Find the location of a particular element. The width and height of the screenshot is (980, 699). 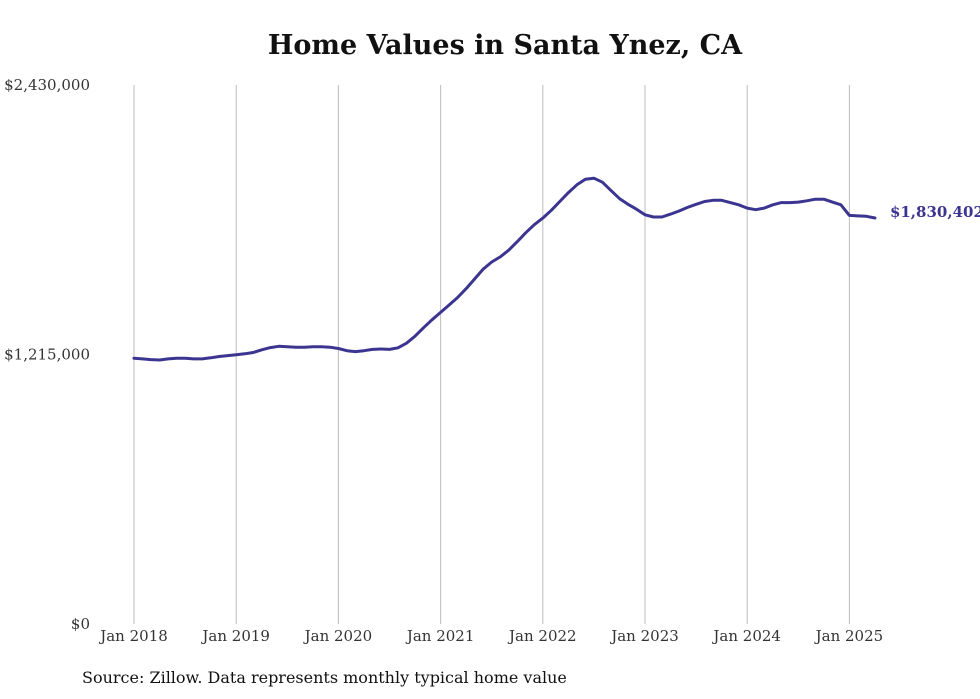

x-tick-label: Jan 2025 is located at coordinates (849, 636).